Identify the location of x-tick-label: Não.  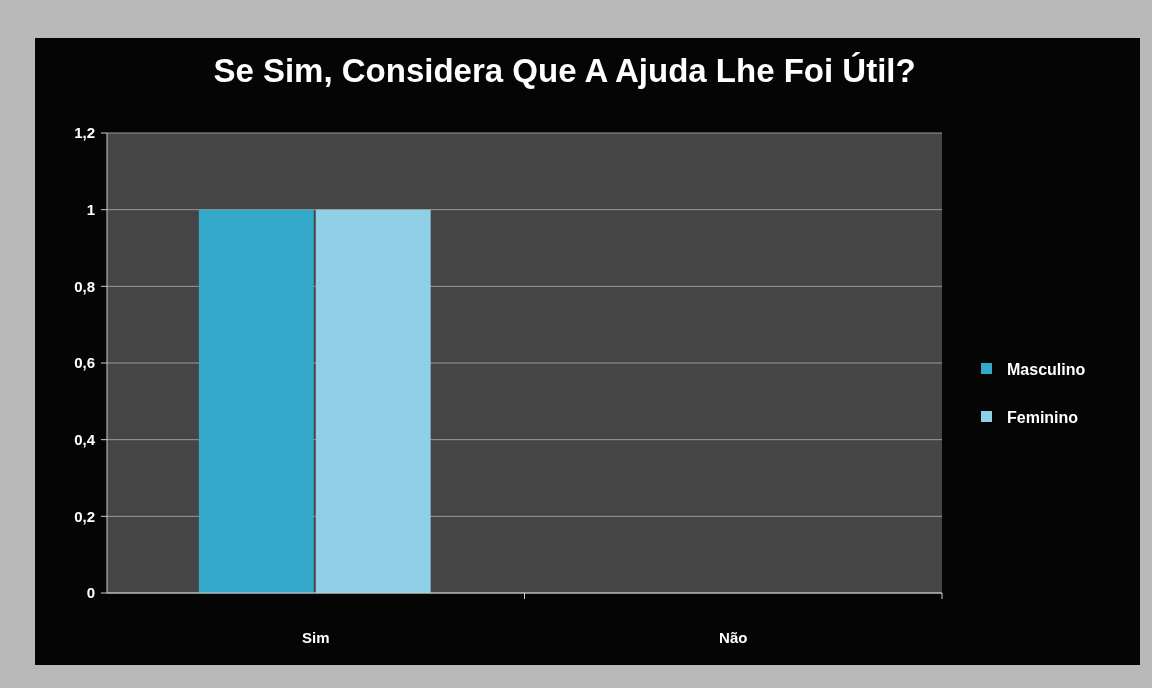
(733, 637).